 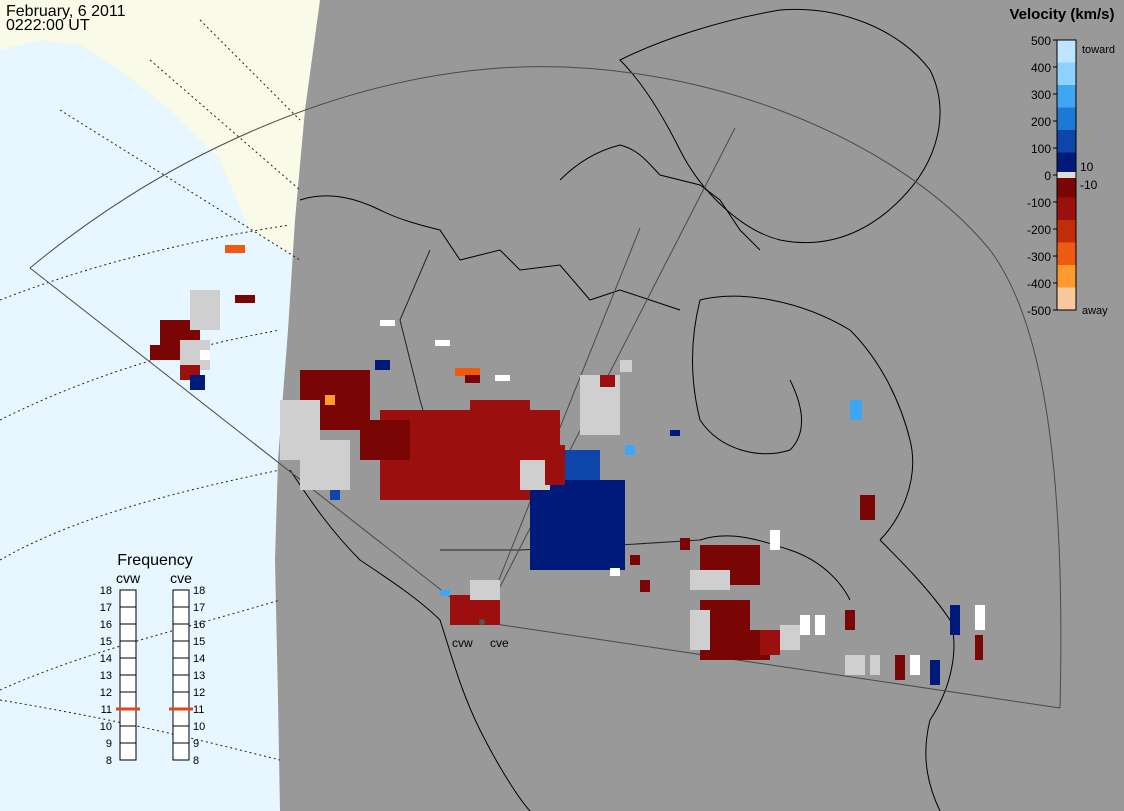 What do you see at coordinates (1041, 68) in the screenshot?
I see `colorbar-tick-label: 400` at bounding box center [1041, 68].